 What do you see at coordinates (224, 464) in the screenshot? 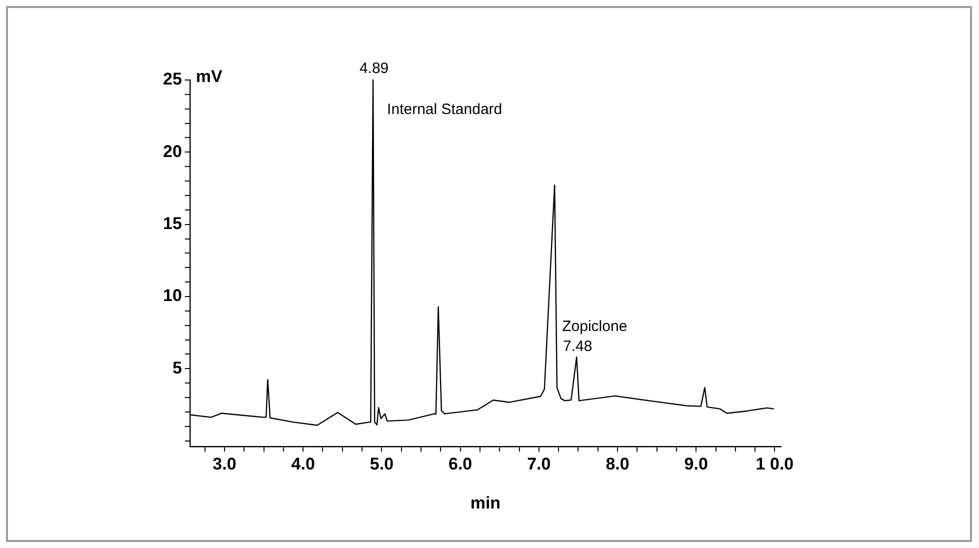
I see `x-tick-label: 3.0` at bounding box center [224, 464].